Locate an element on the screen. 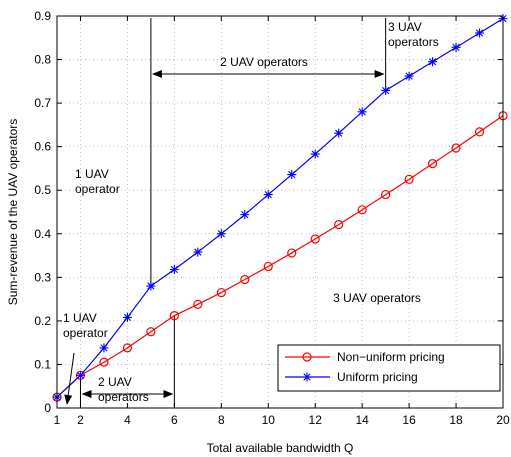 This screenshot has width=511, height=457. annotation-2-uav-operators-low: operators is located at coordinates (123, 397).